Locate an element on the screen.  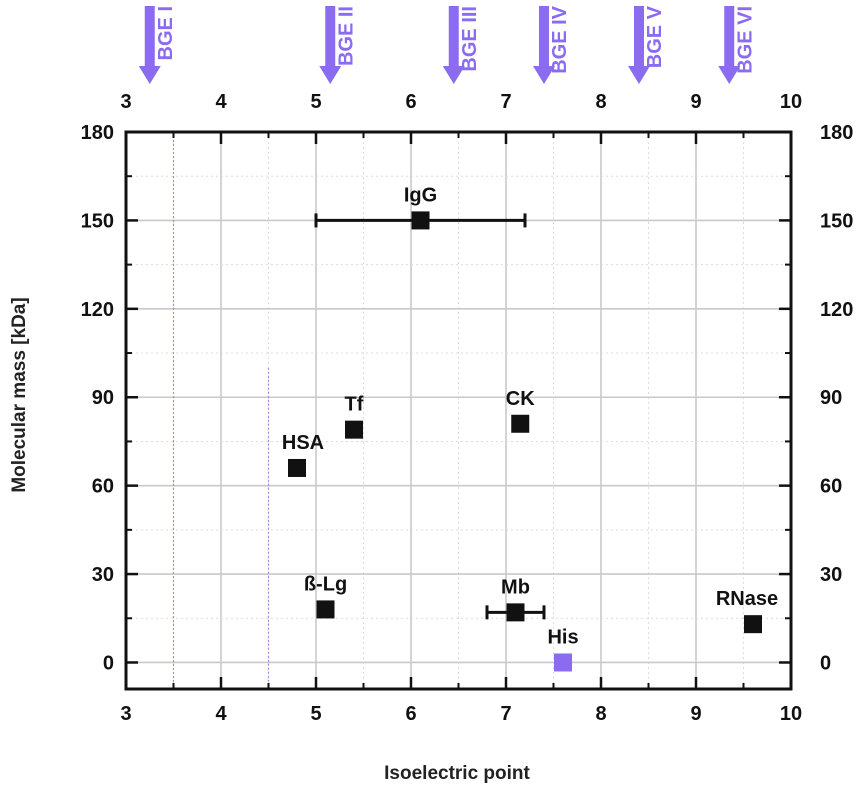
y-tick-label-left: 150 is located at coordinates (97, 221).